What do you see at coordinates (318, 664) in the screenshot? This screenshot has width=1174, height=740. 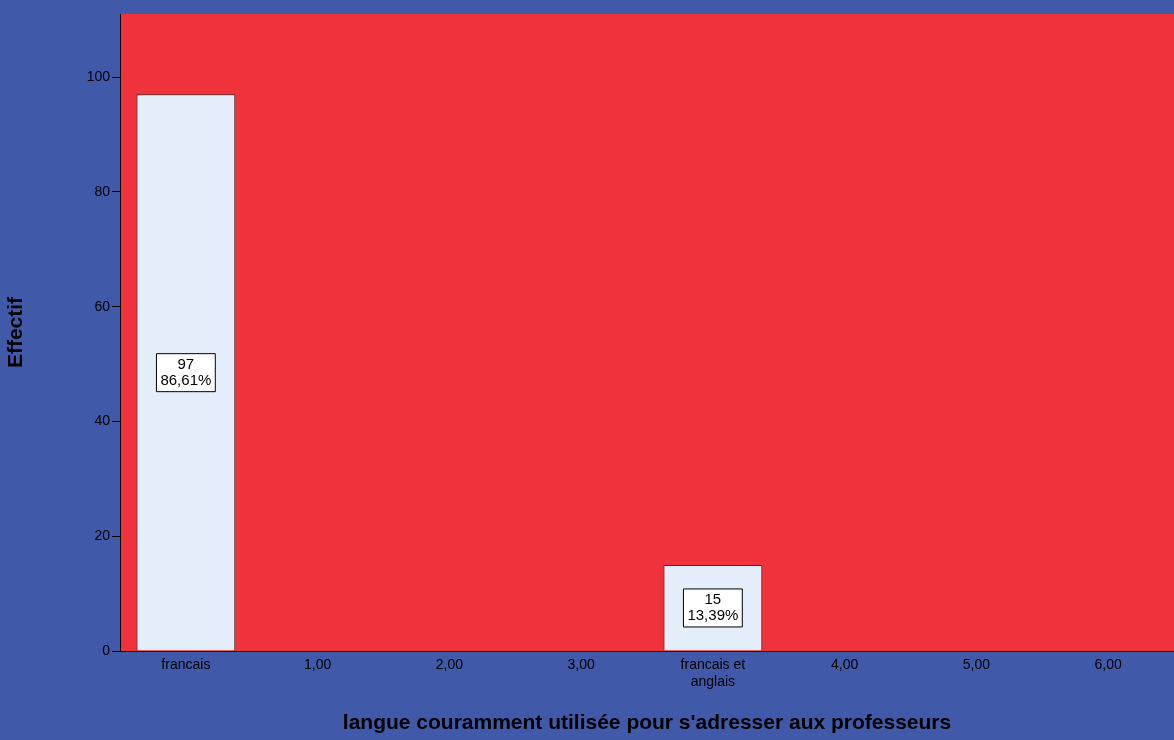 I see `x-tick-label: 1,00` at bounding box center [318, 664].